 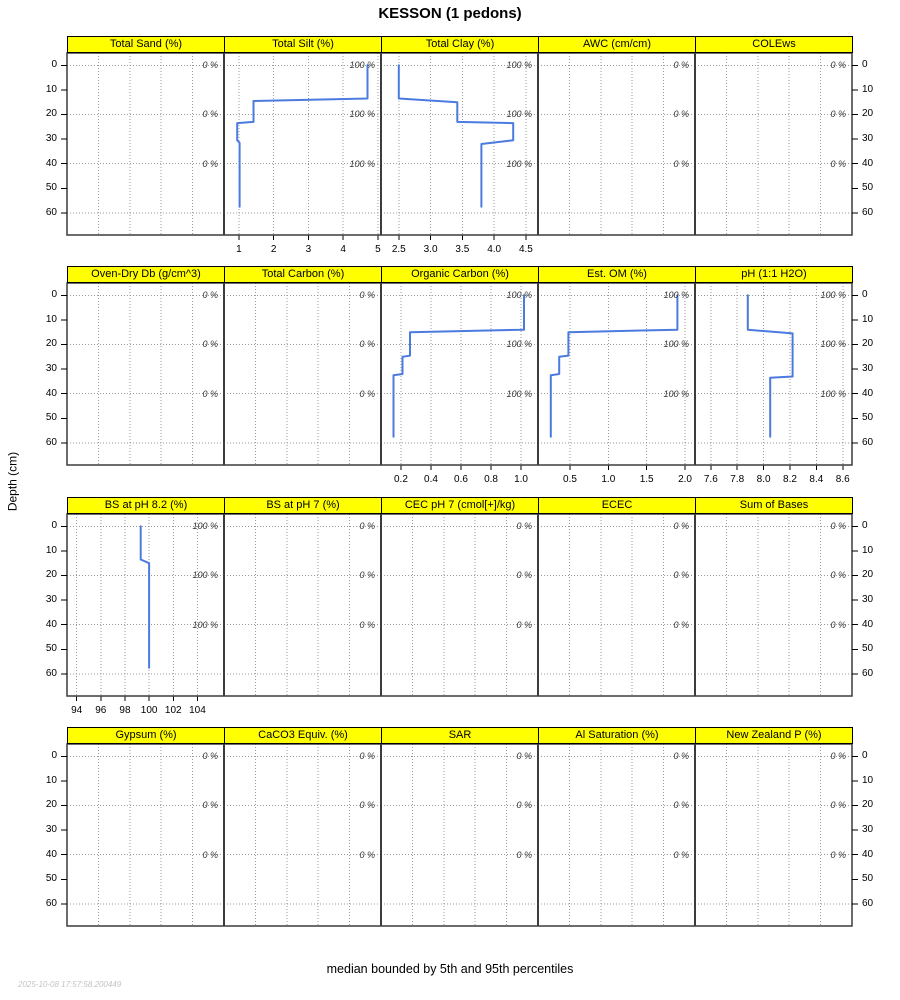 What do you see at coordinates (617, 505) in the screenshot?
I see `panel-strip: ECEC` at bounding box center [617, 505].